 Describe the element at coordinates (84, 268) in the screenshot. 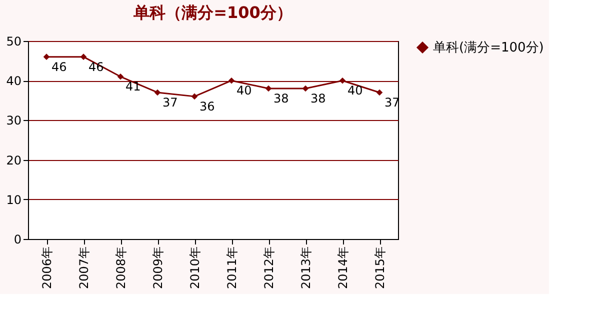

I see `x-tick-label: 2007年` at that location.